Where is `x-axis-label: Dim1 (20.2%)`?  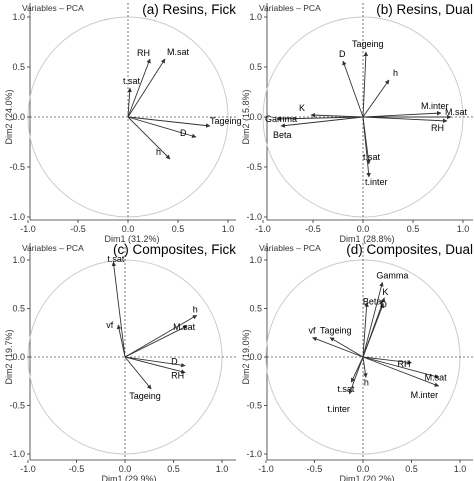
x-axis-label: Dim1 (20.2%) is located at coordinates (366, 477).